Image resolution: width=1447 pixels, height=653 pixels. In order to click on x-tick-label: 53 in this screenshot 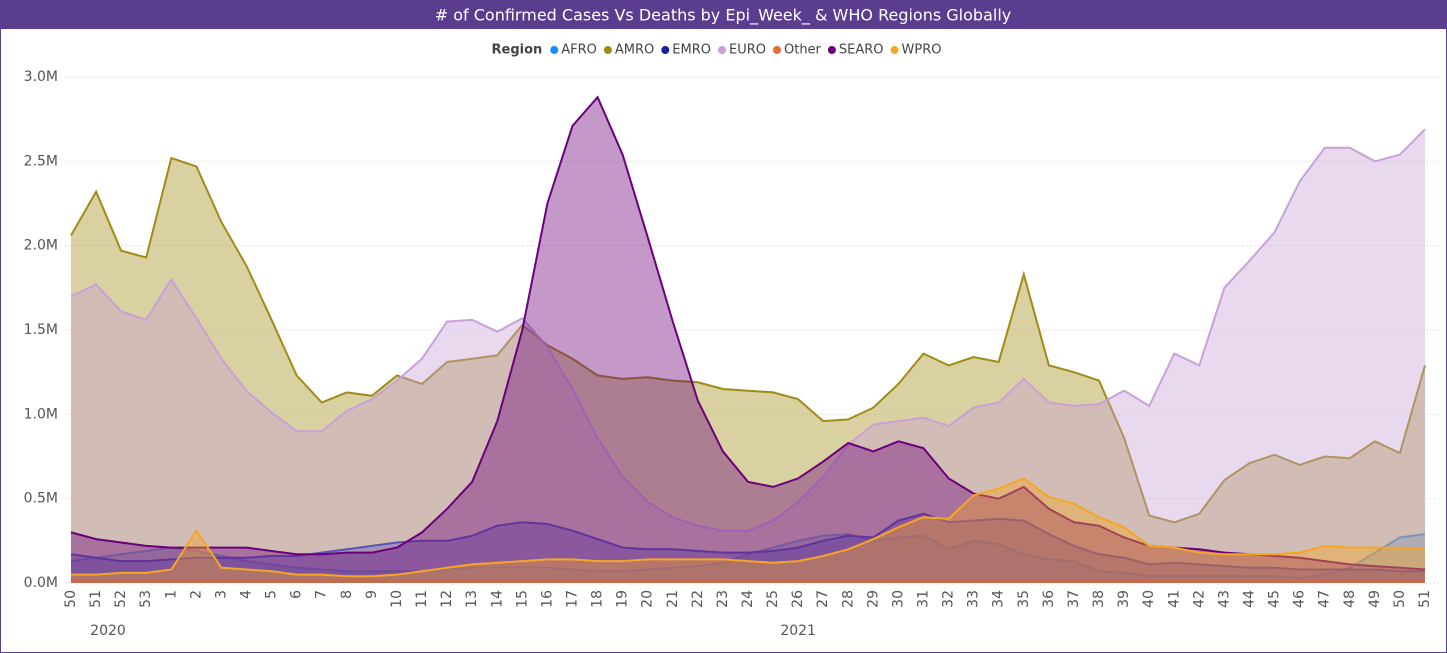, I will do `click(146, 599)`.